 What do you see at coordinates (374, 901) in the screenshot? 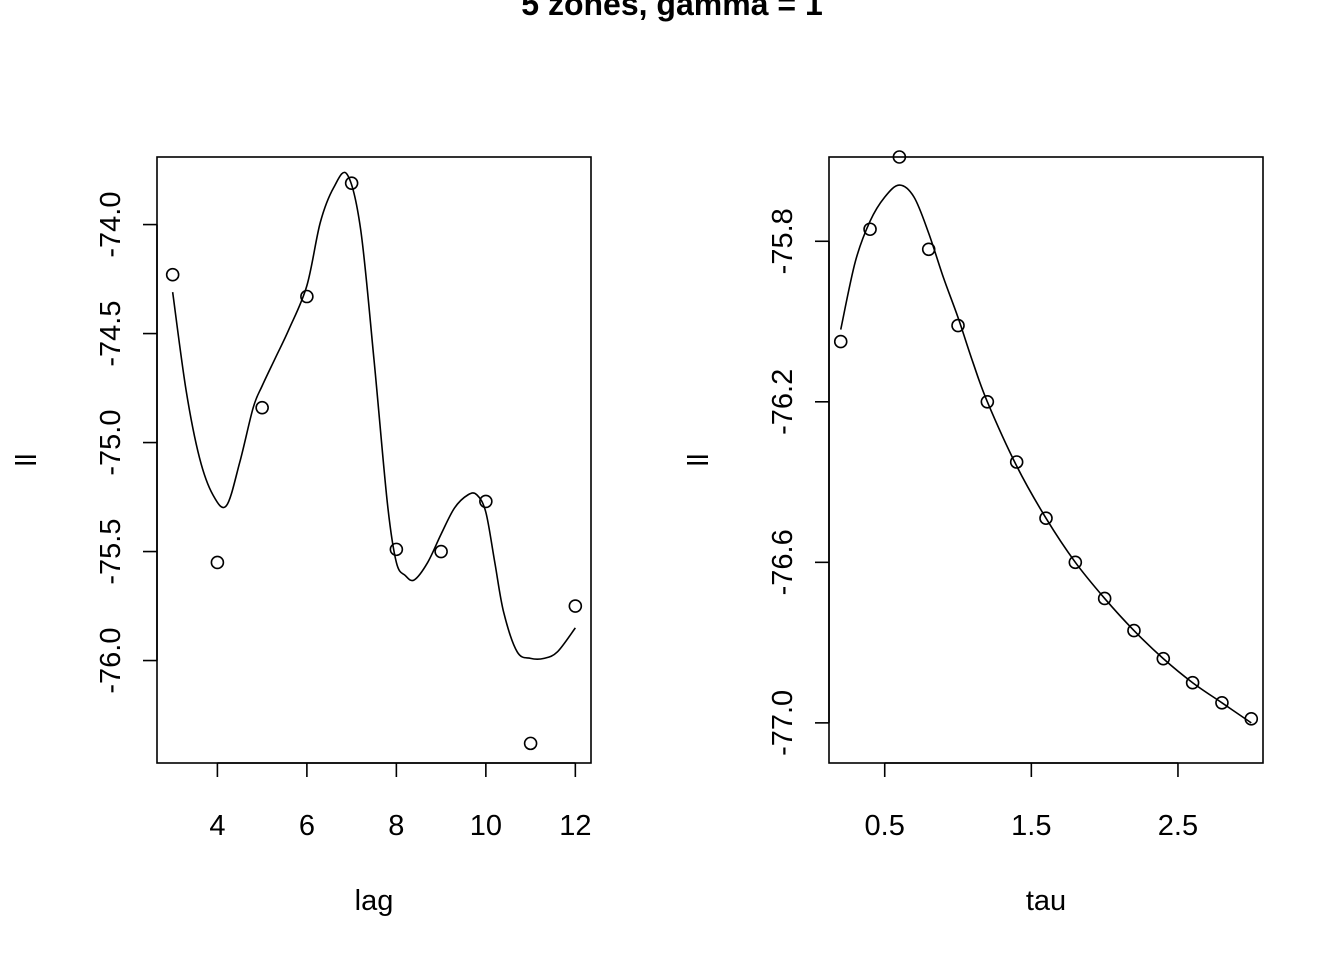
I see `x-axis-label: lag` at bounding box center [374, 901].